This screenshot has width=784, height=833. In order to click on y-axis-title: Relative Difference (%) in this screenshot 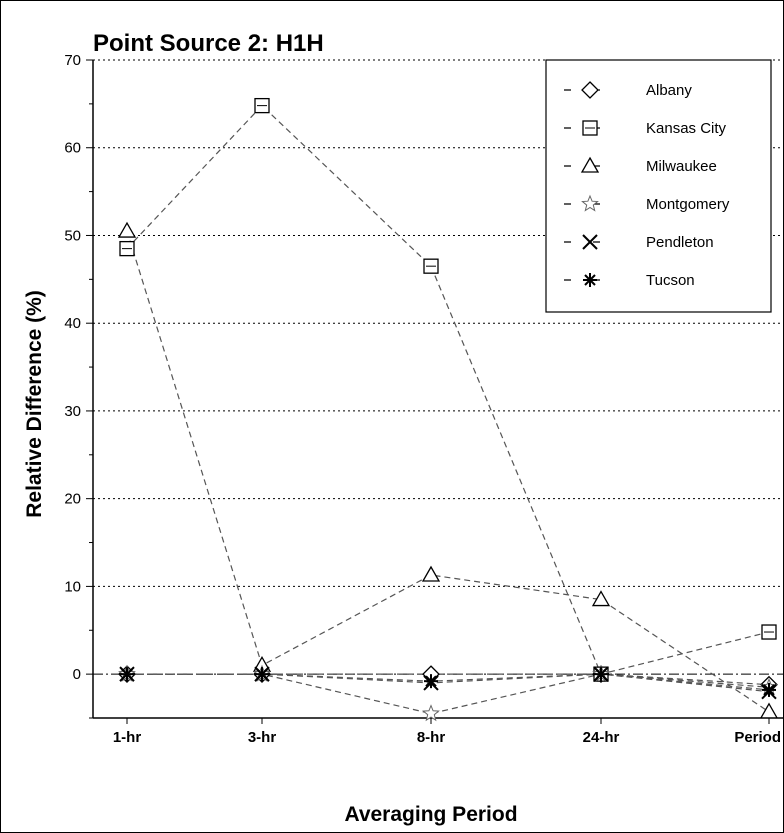, I will do `click(34, 404)`.